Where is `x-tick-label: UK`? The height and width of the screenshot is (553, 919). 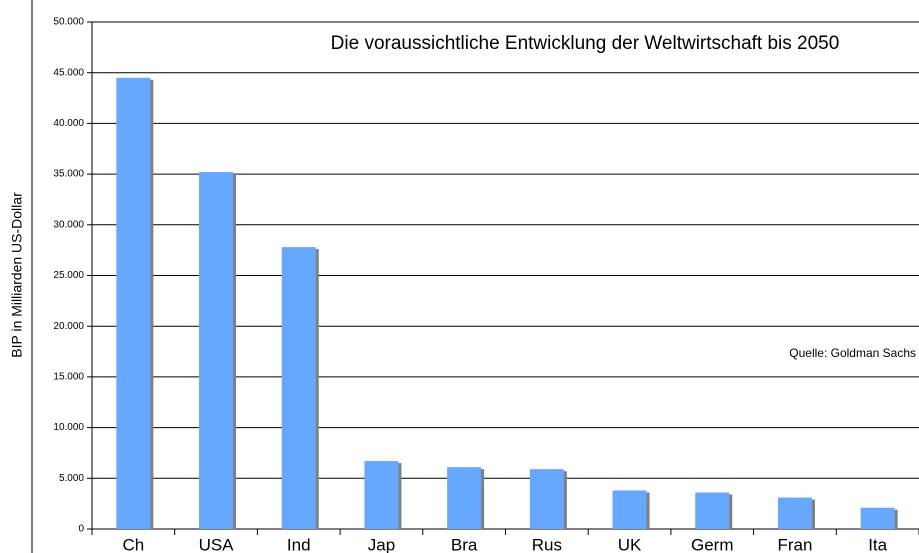 x-tick-label: UK is located at coordinates (630, 544).